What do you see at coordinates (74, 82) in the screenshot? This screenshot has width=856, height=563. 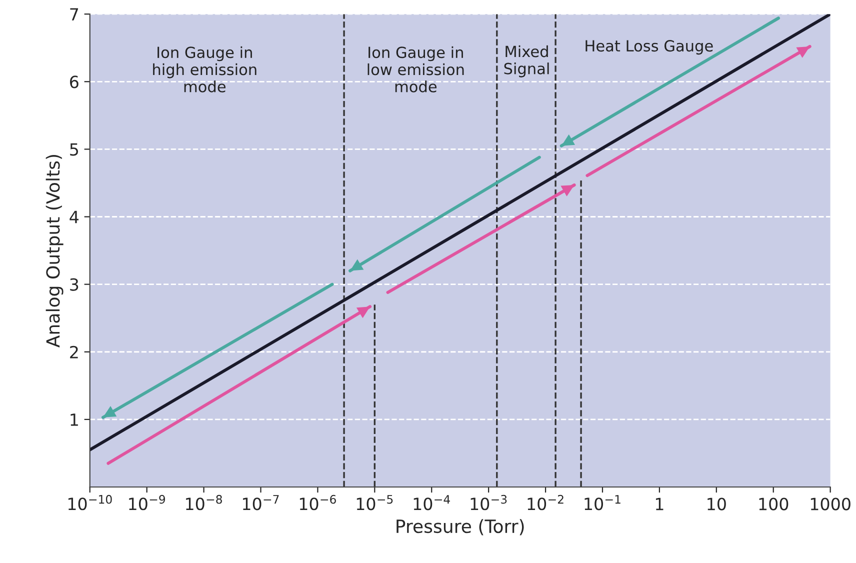 I see `y-tick-label: 6` at bounding box center [74, 82].